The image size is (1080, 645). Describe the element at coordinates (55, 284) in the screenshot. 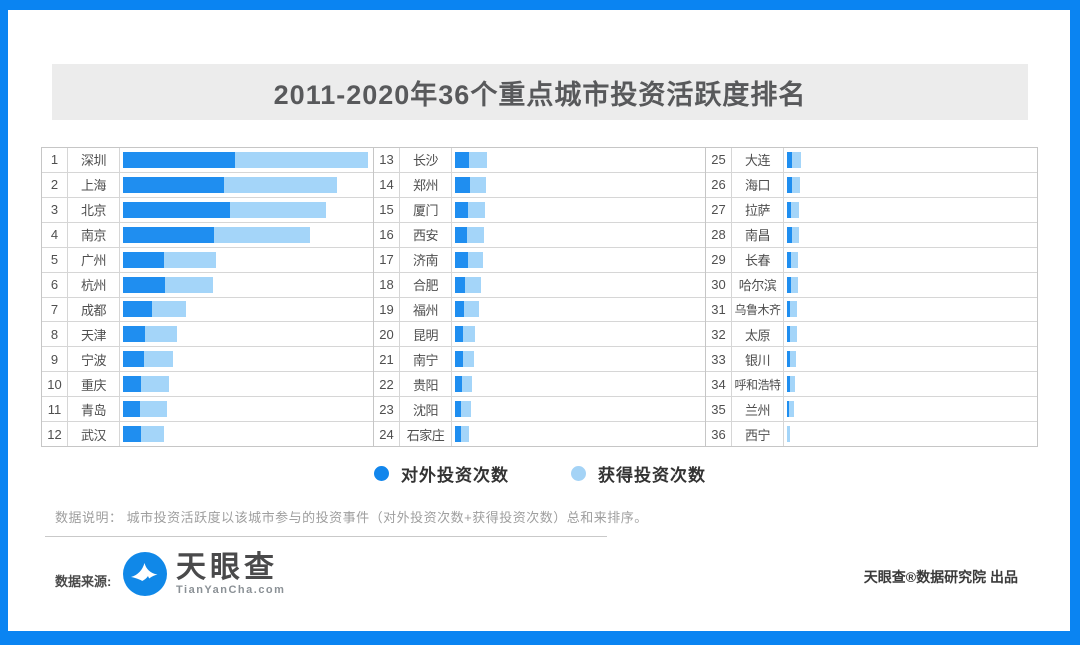

I see `rank-cell: 6` at that location.